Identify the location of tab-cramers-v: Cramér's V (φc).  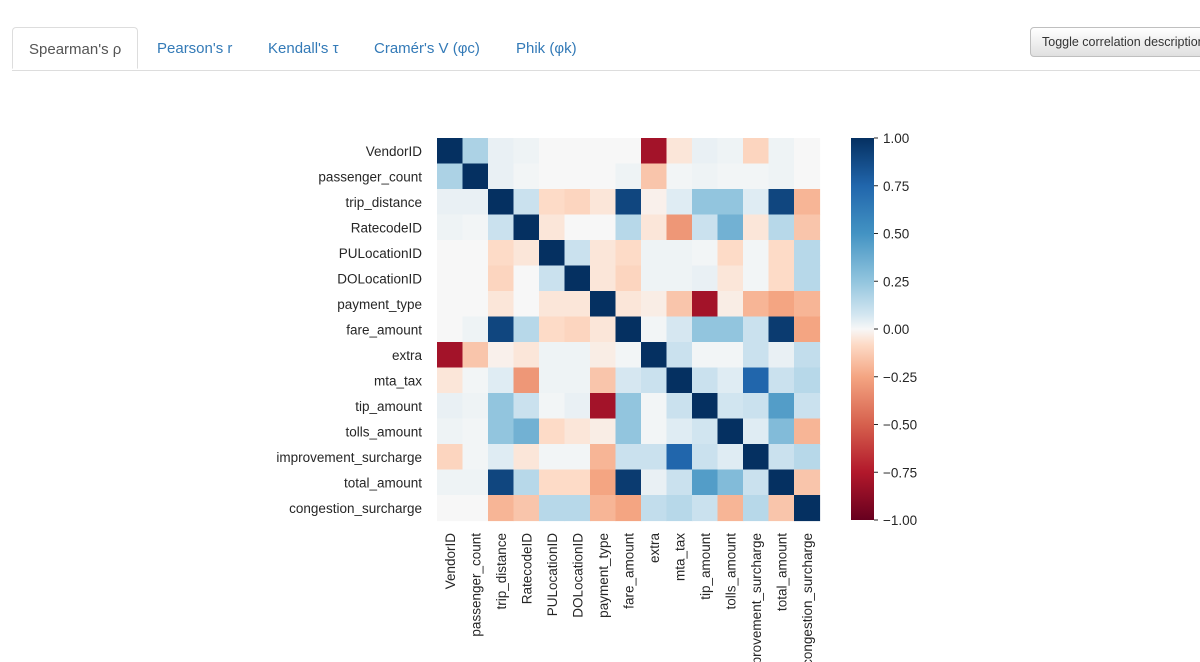
(427, 48).